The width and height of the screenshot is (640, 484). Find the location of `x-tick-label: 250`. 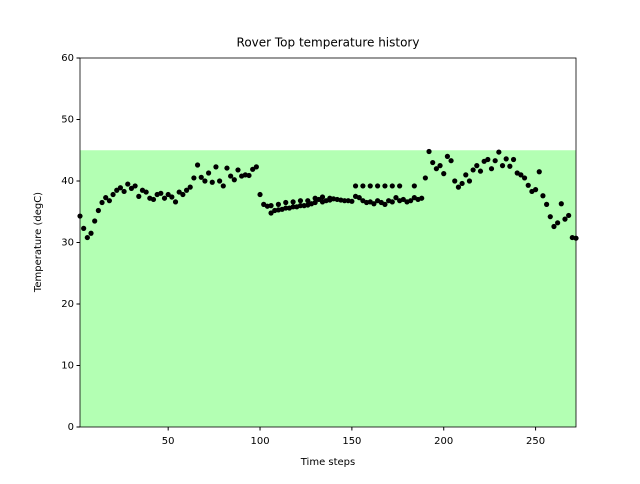

x-tick-label: 250 is located at coordinates (535, 441).